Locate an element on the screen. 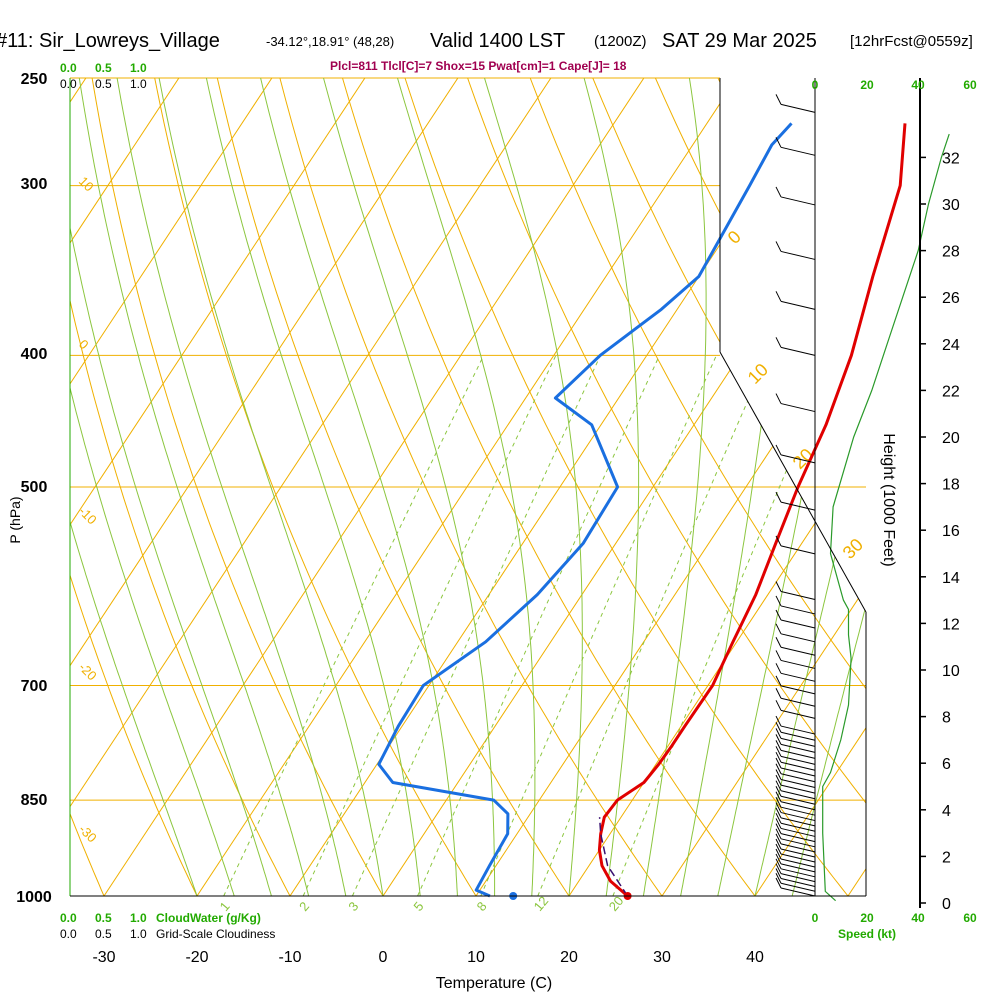 The width and height of the screenshot is (1000, 1000). speed-tick-top-0: 0 is located at coordinates (815, 85).